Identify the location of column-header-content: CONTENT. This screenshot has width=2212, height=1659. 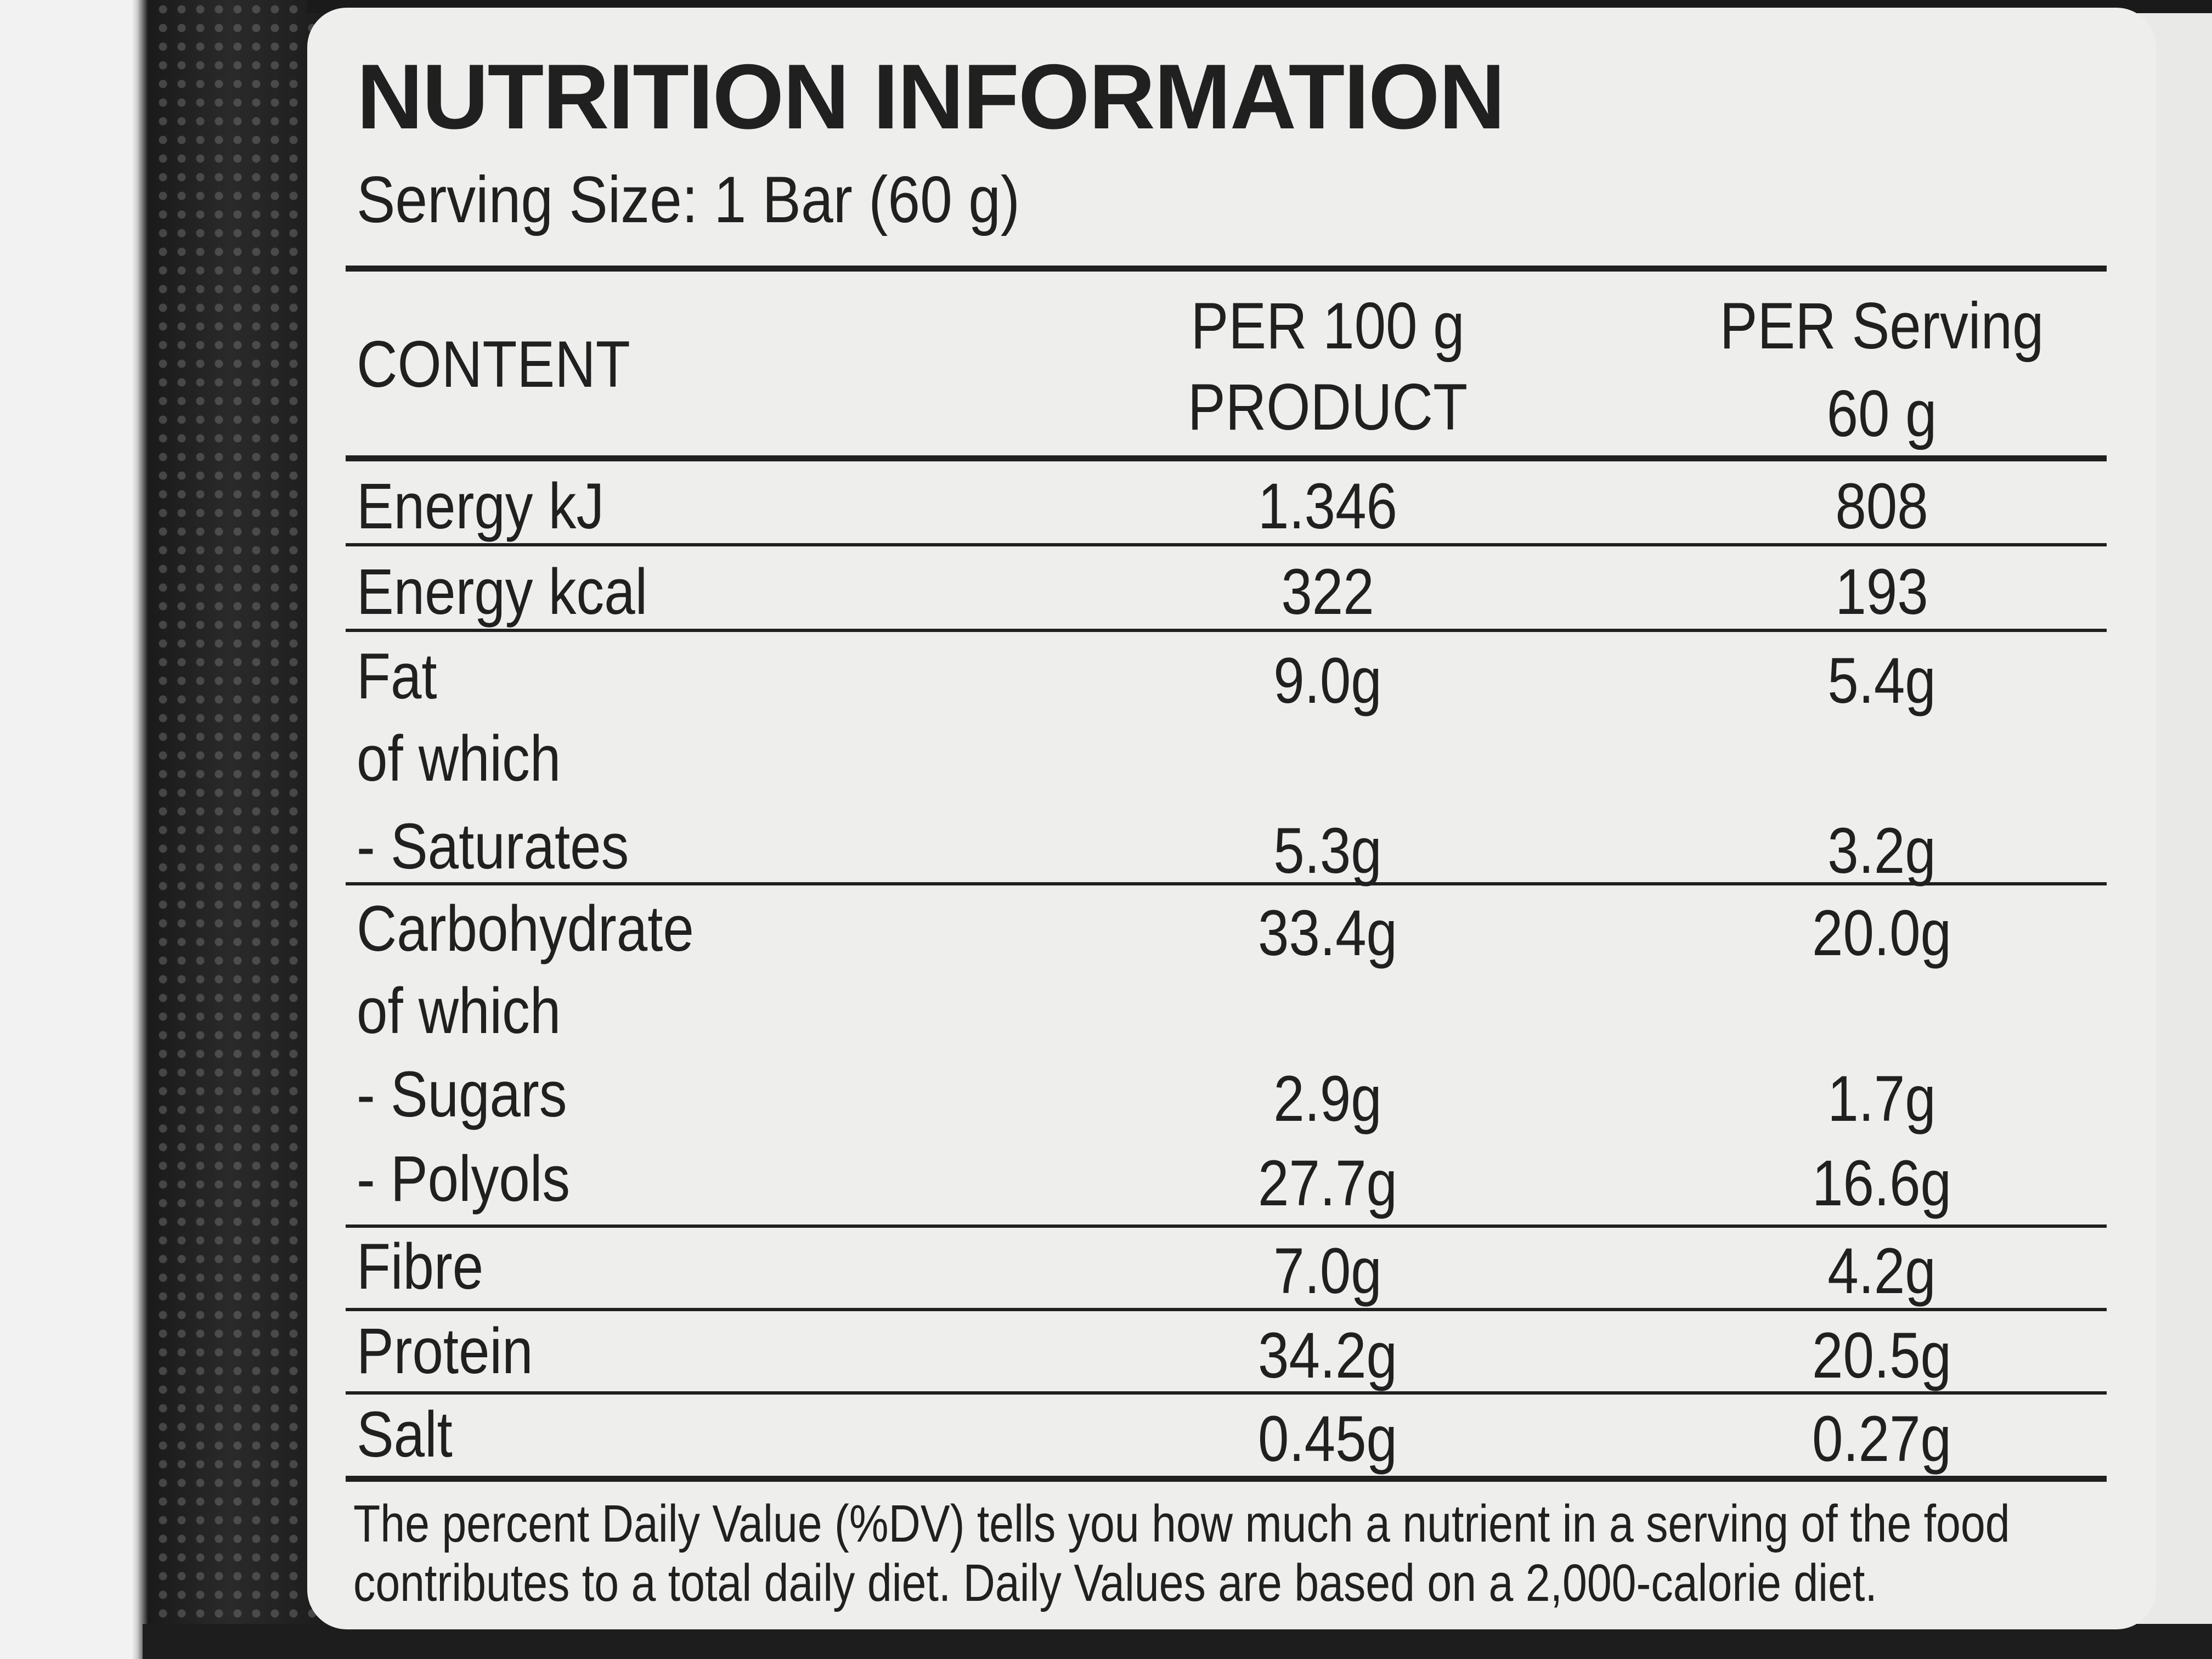
(493, 364).